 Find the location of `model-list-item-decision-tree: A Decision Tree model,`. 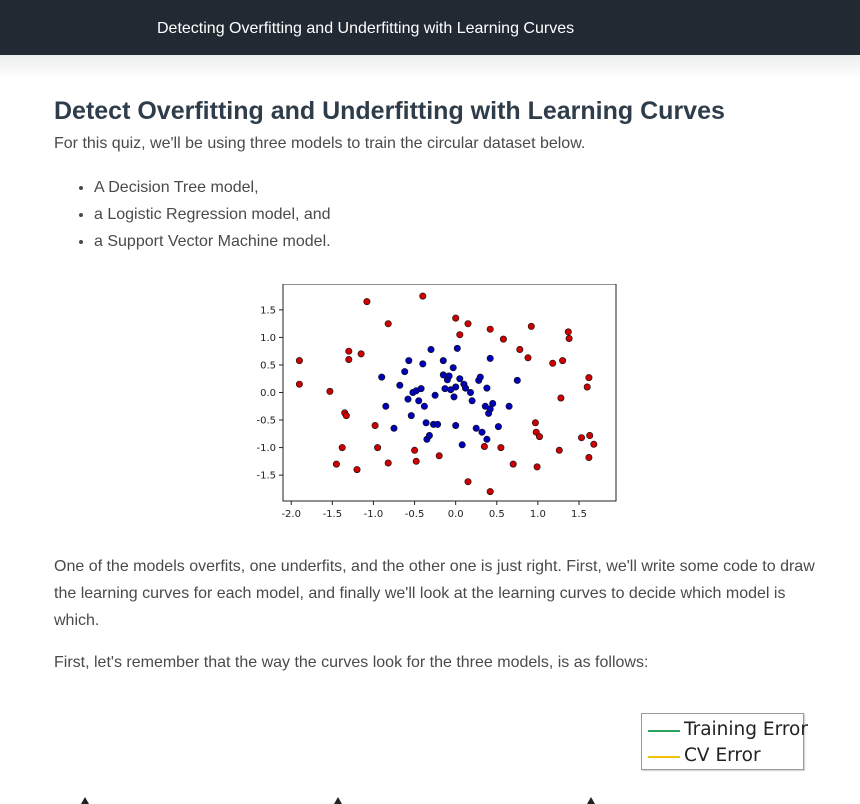

model-list-item-decision-tree: A Decision Tree model, is located at coordinates (464, 187).